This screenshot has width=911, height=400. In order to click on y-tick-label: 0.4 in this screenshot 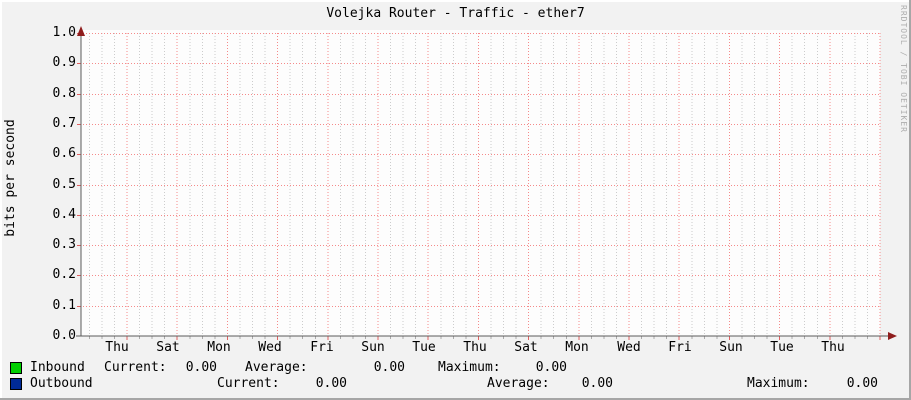, I will do `click(64, 214)`.